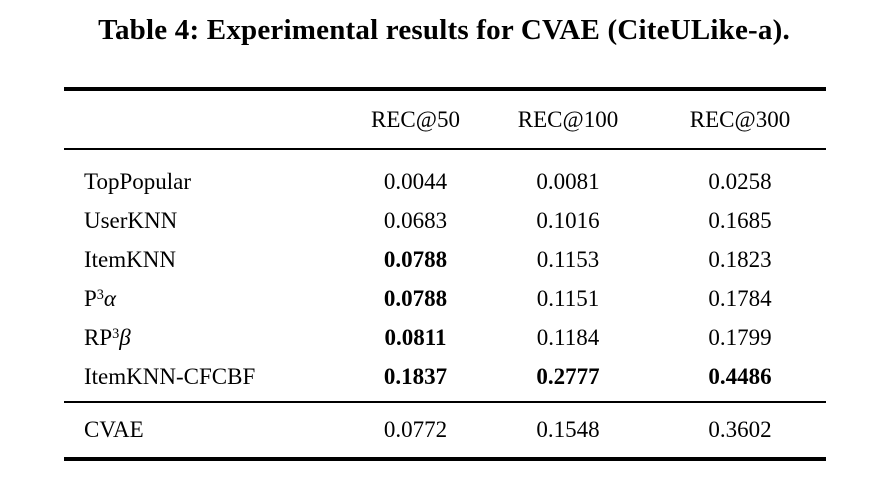  Describe the element at coordinates (109, 298) in the screenshot. I see `row-label-part: α` at that location.